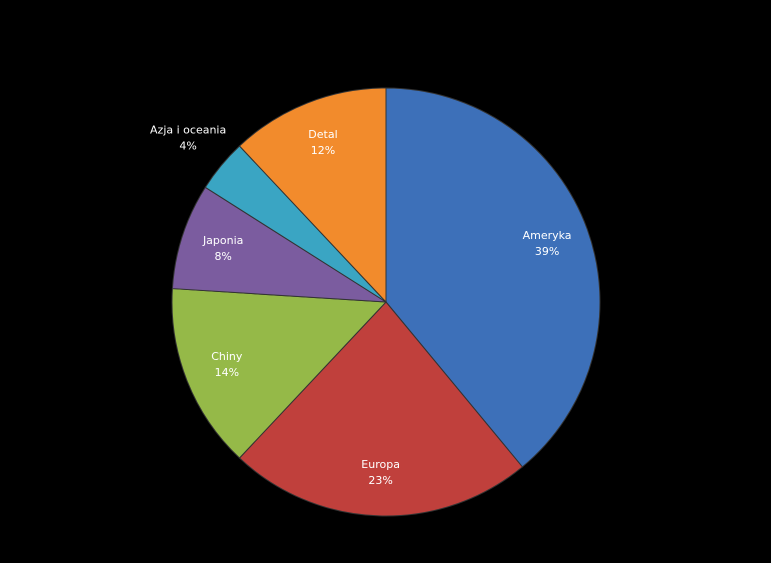 The width and height of the screenshot is (771, 563). Describe the element at coordinates (547, 235) in the screenshot. I see `slice-label: Ameryka` at that location.